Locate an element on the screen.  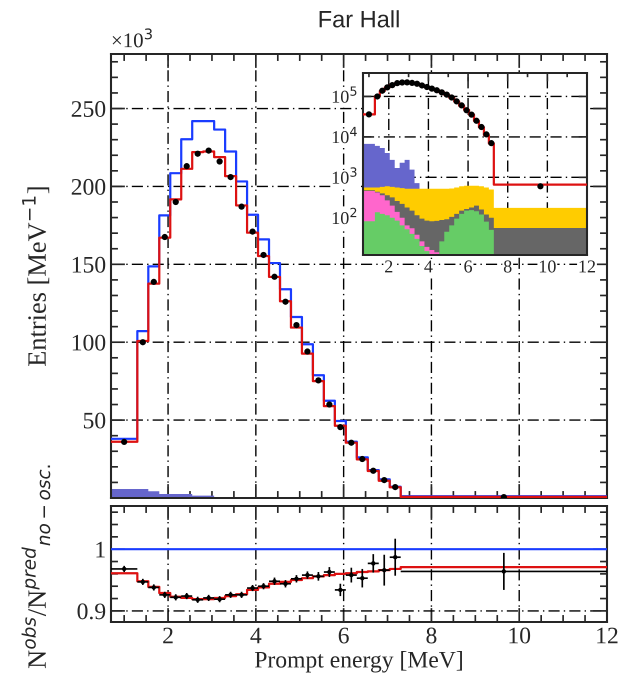
y-tick-label: 10$^{4}$ is located at coordinates (344, 135).